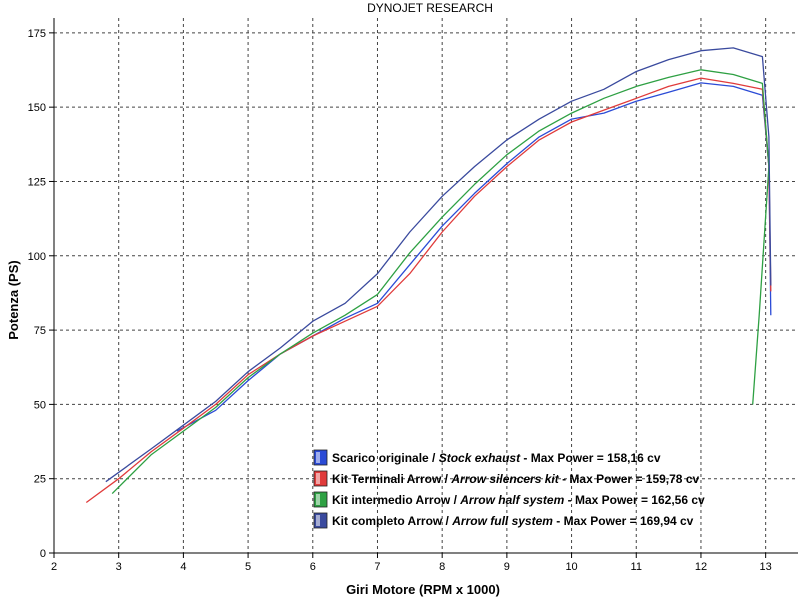  Describe the element at coordinates (511, 500) in the screenshot. I see `legend-label-italic: Arrow half system` at that location.